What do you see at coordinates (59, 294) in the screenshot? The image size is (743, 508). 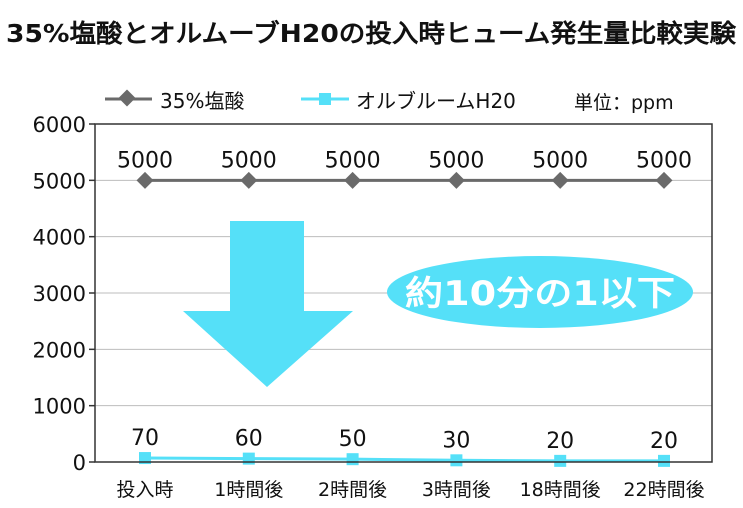 I see `y-tick-label: 3000` at bounding box center [59, 294].